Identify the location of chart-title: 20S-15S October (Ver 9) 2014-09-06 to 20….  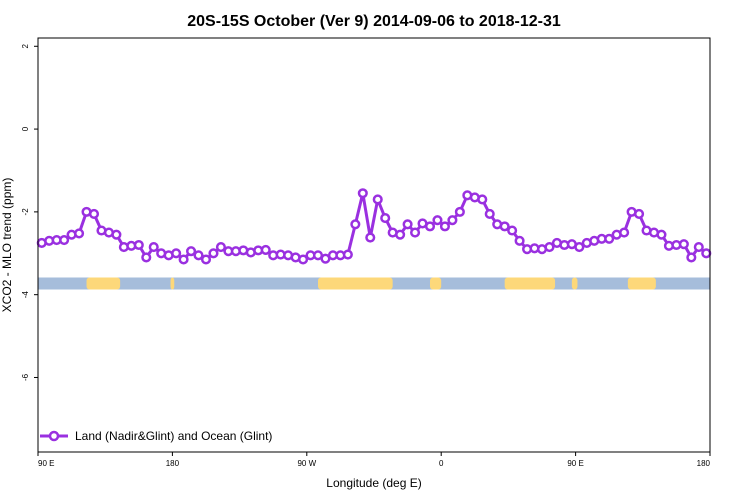
(374, 21).